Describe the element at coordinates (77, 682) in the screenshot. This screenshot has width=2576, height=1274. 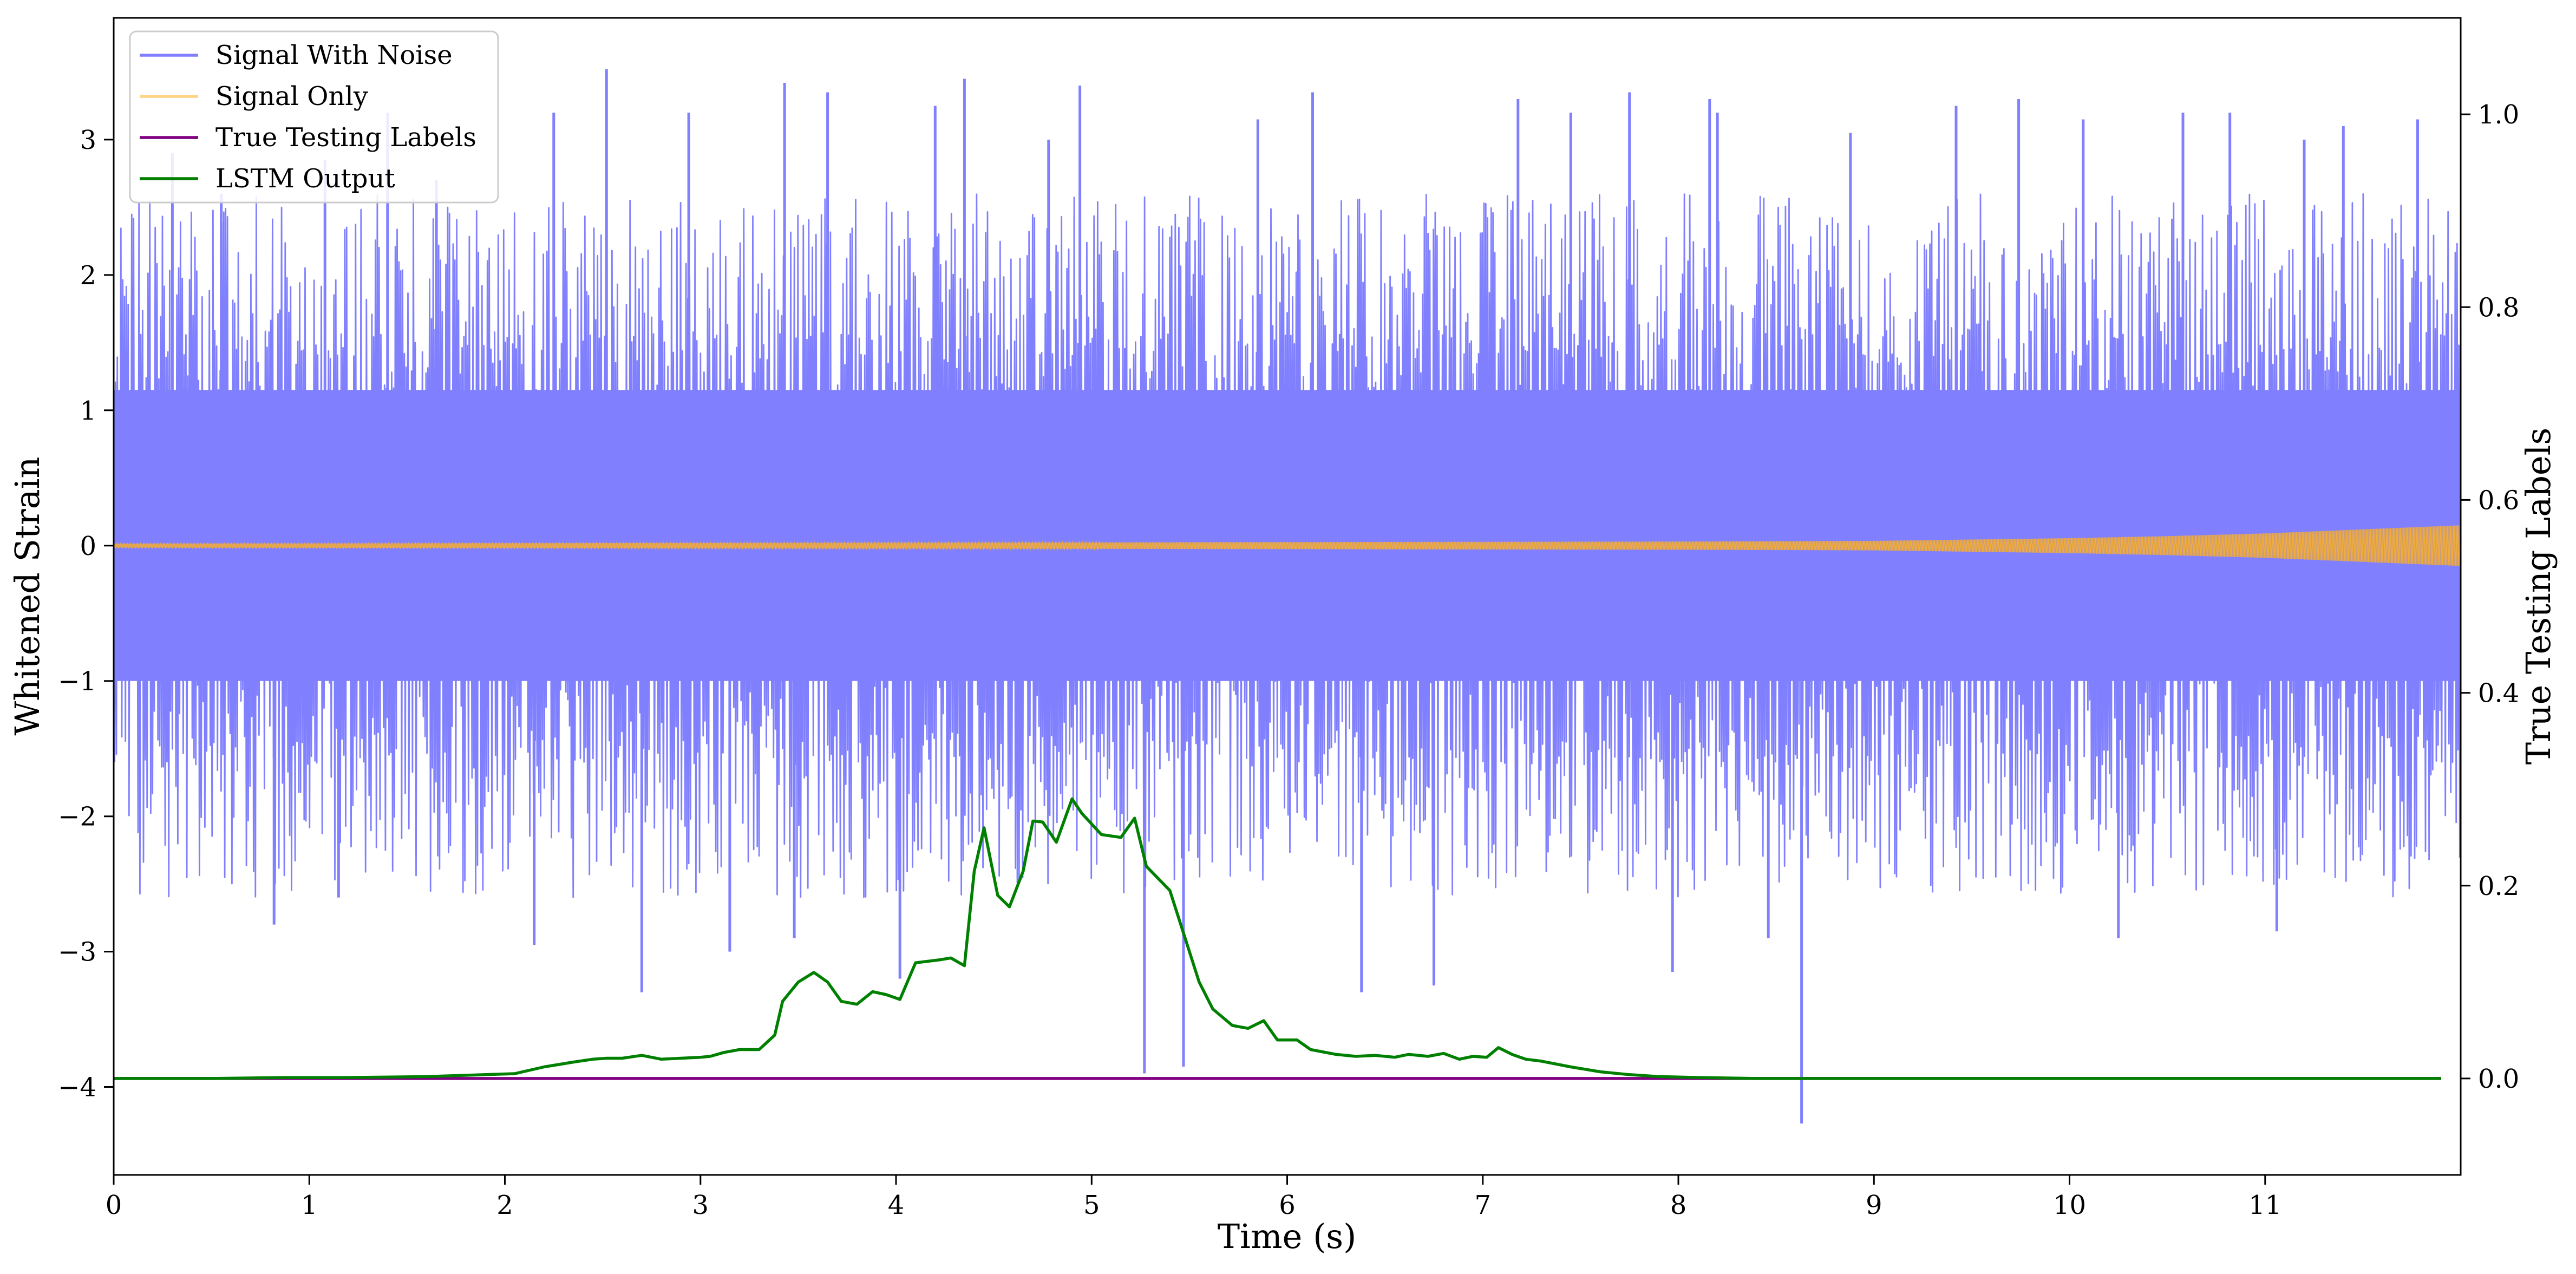
I see `y-tick-label: −1` at that location.